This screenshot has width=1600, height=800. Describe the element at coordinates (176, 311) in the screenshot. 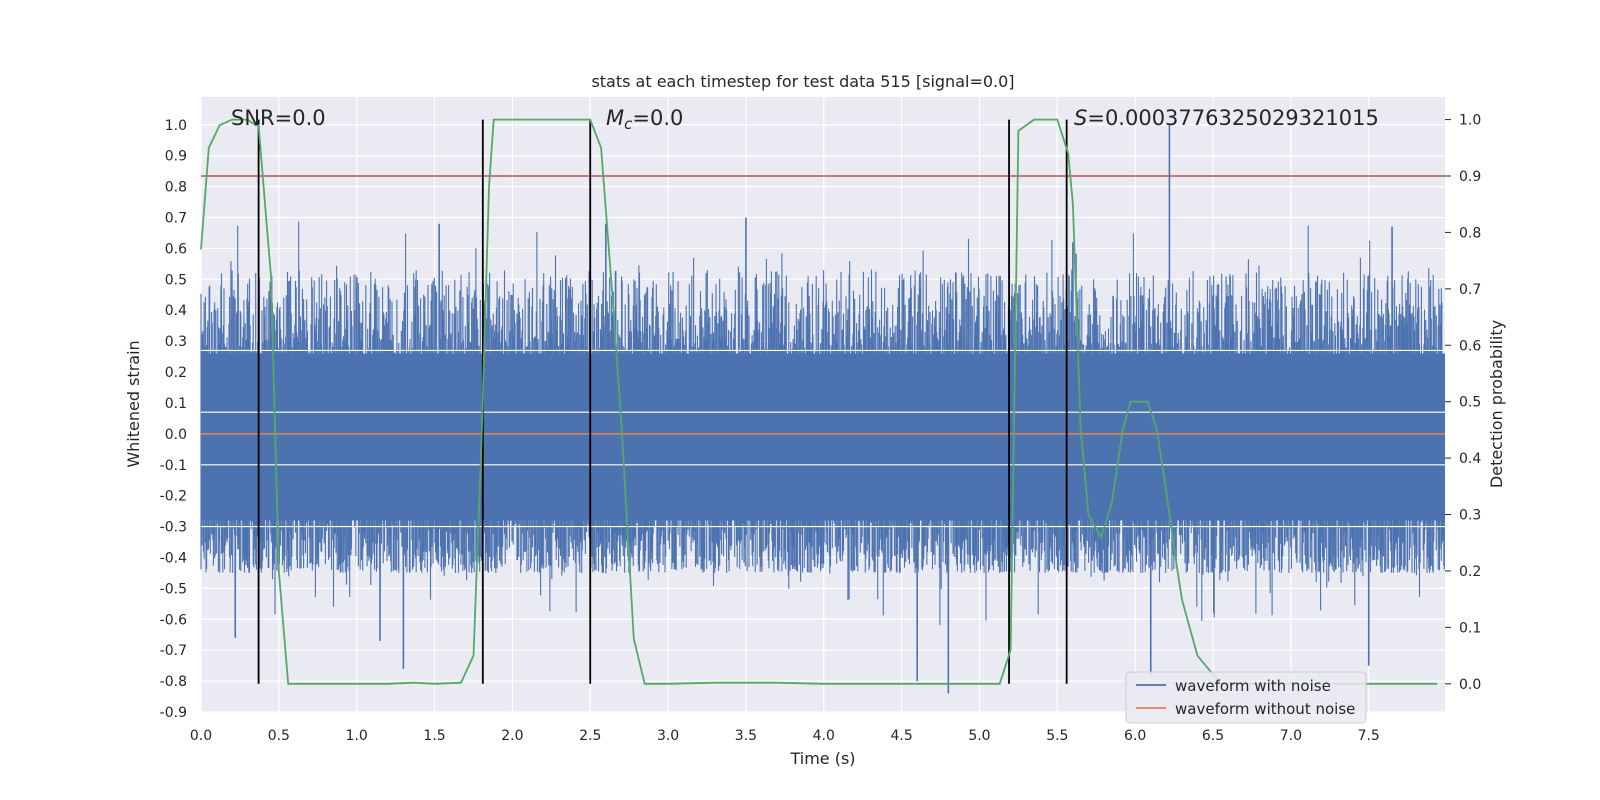

I see `y-tick-label: 0.4` at that location.